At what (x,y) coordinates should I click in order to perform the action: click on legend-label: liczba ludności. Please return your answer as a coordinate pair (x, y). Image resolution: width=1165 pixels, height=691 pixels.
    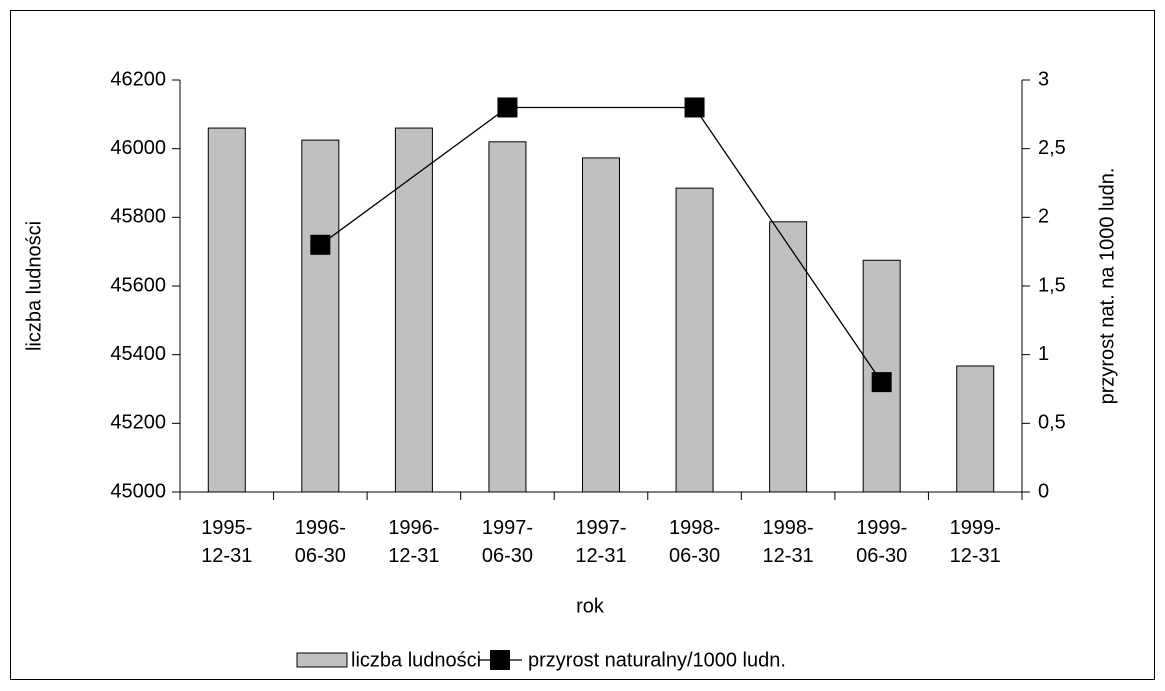
    Looking at the image, I should click on (416, 660).